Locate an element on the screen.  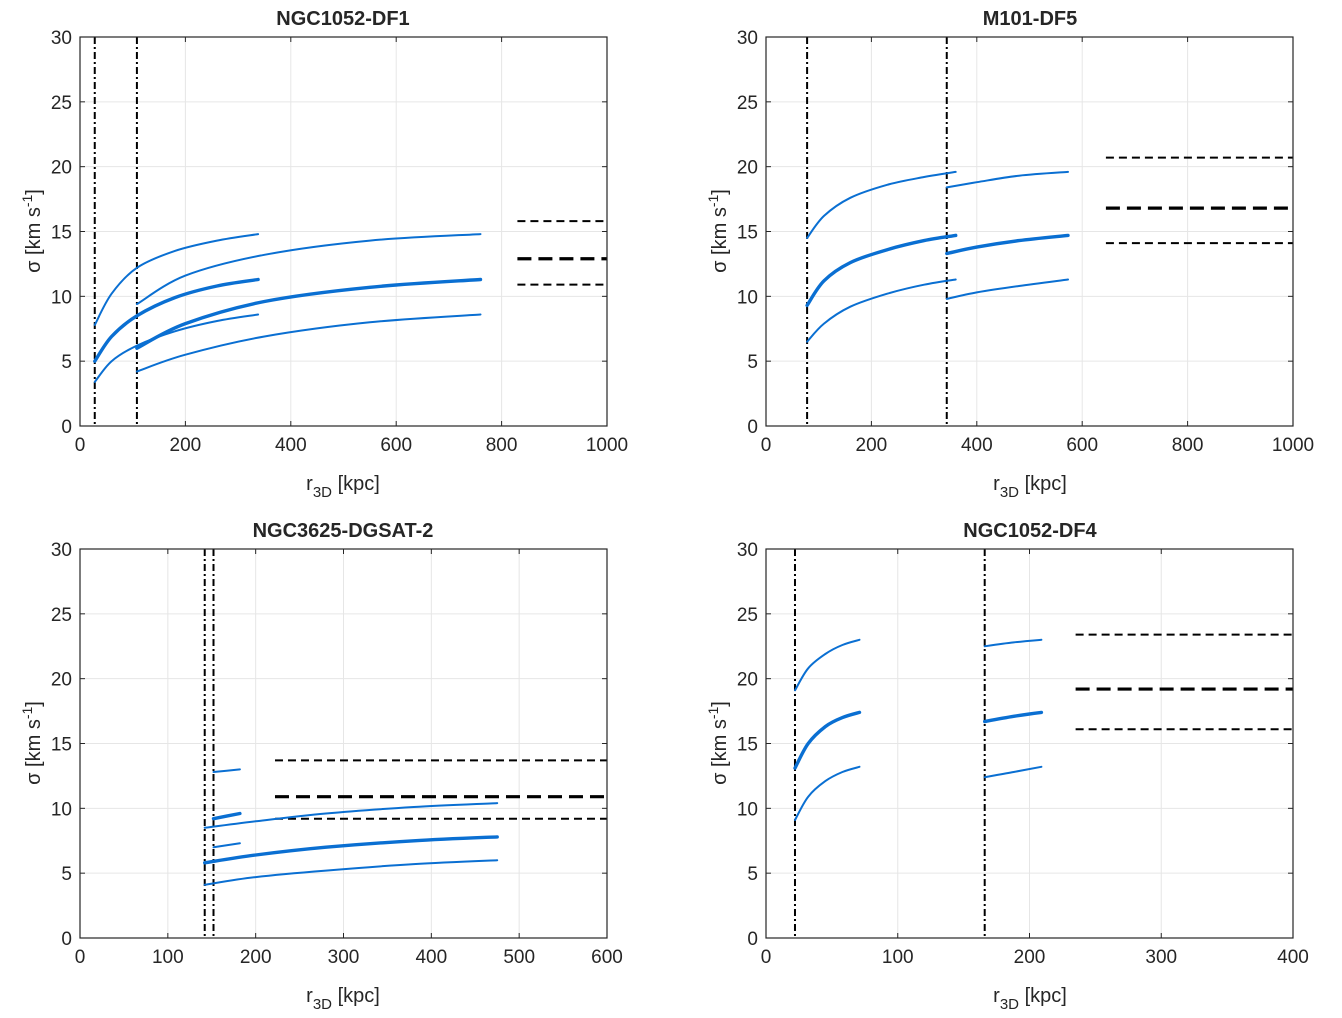
chart-title: M101-DF5 is located at coordinates (1030, 19).